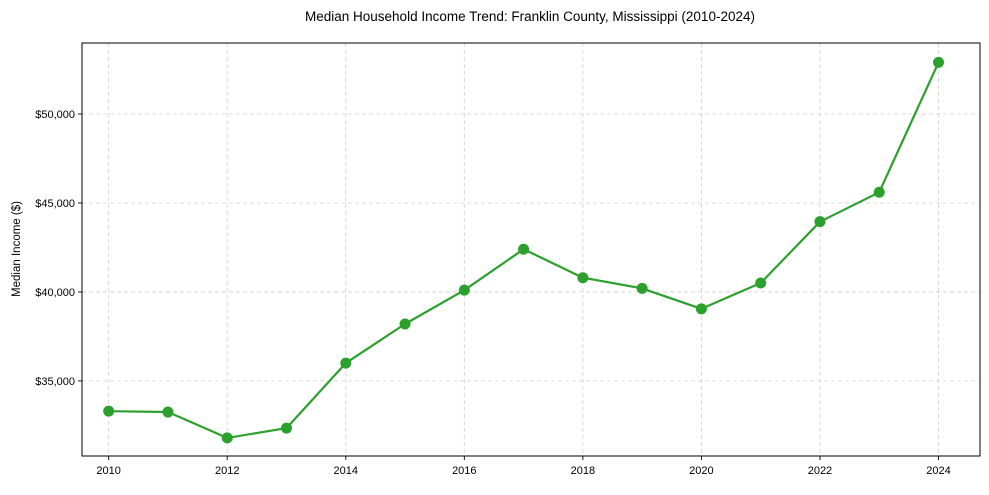 This screenshot has height=495, width=989. I want to click on x-tick-label: 2014, so click(346, 471).